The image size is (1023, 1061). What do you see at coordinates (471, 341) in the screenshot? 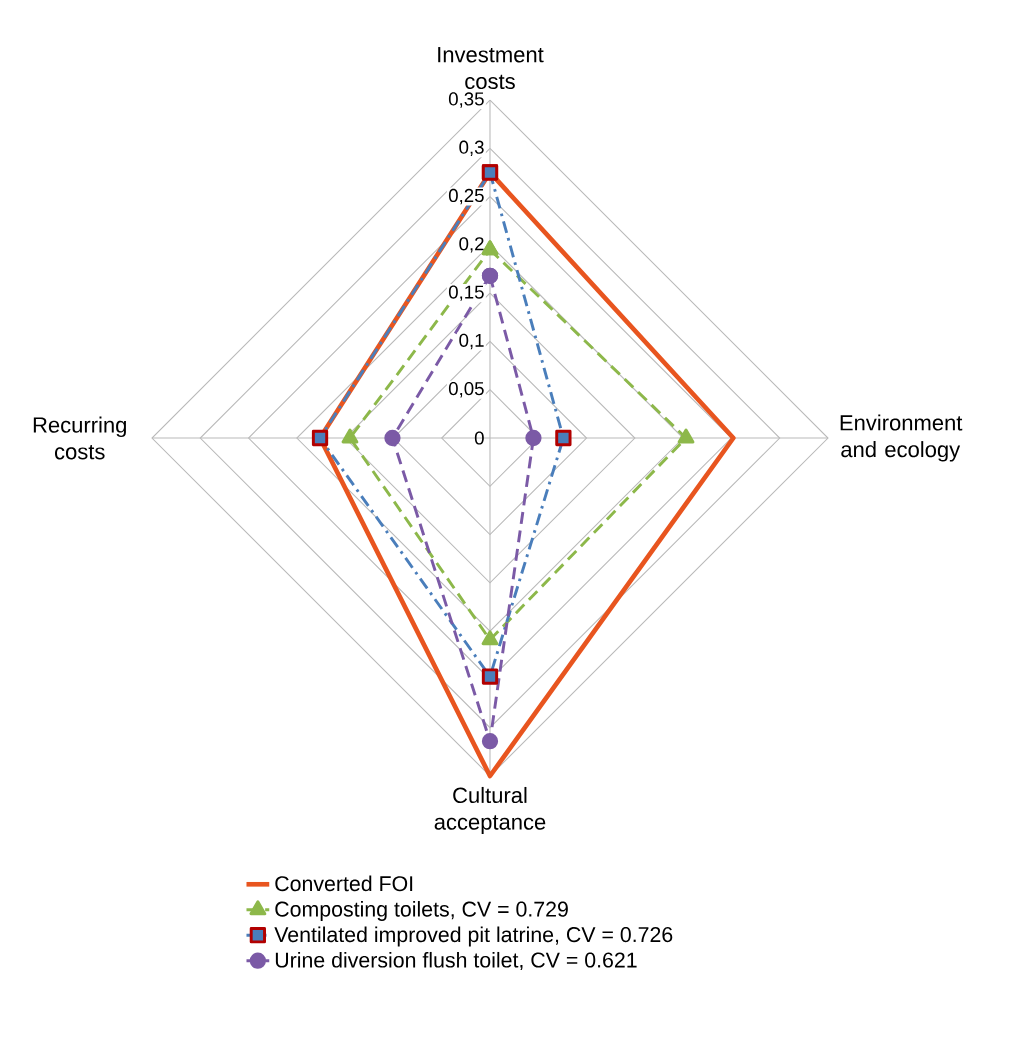
I see `y-tick-label: 0,1` at bounding box center [471, 341].